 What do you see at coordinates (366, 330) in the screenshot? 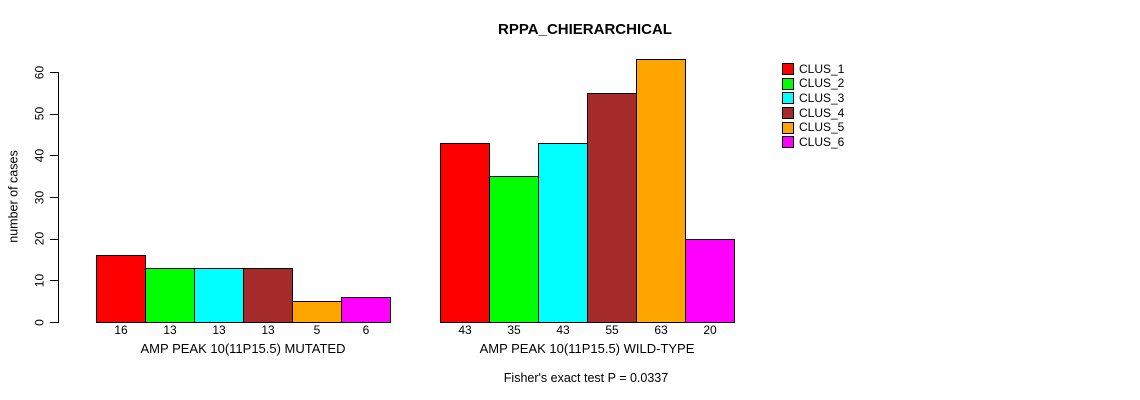
I see `bar-value-label: 6` at bounding box center [366, 330].